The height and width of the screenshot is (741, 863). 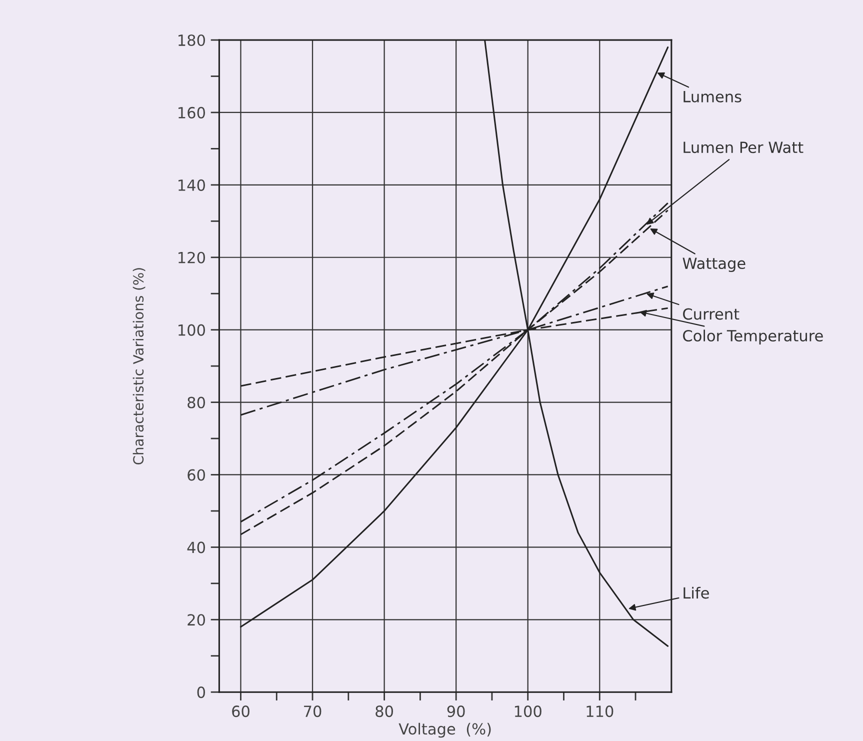 What do you see at coordinates (196, 548) in the screenshot?
I see `y-tick-label: 40` at bounding box center [196, 548].